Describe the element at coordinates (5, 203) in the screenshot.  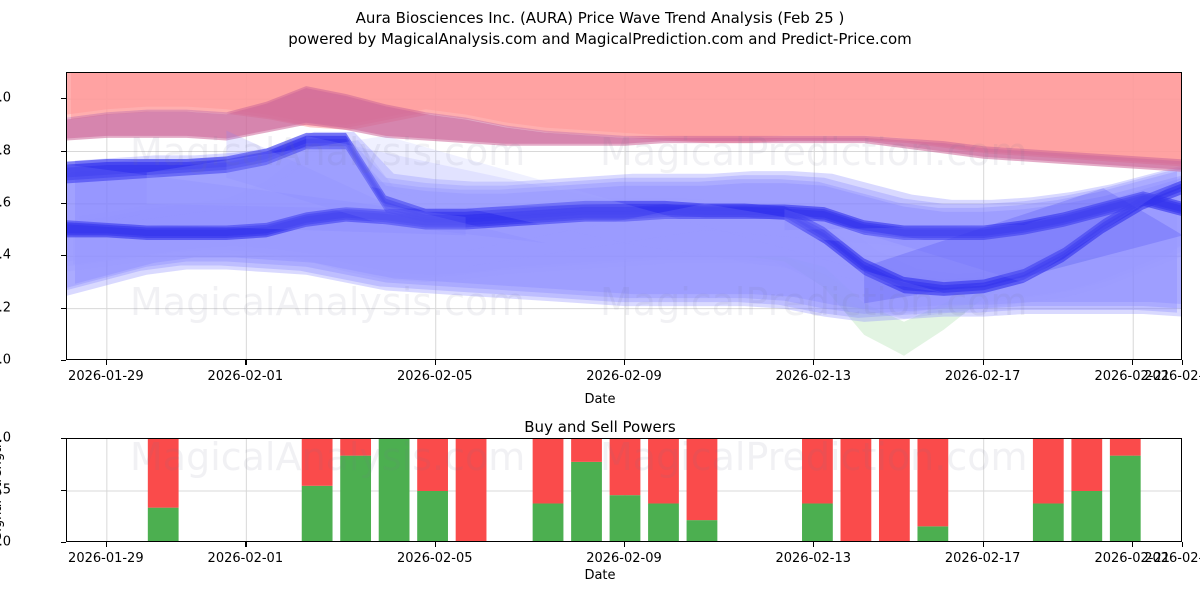
I see `price-y-tick-label: 5.6` at that location.